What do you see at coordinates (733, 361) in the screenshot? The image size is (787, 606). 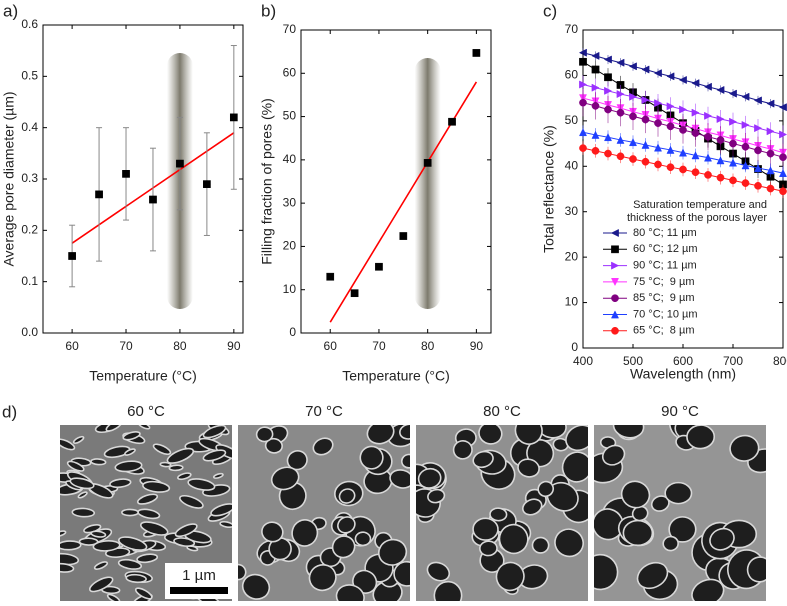 I see `x-tick-label: 700` at bounding box center [733, 361].